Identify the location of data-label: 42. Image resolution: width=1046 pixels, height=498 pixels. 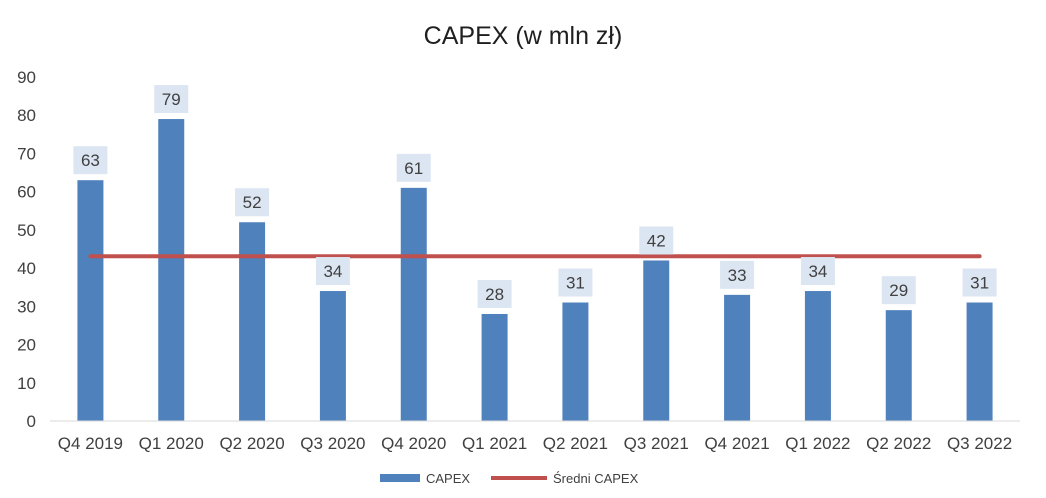
(656, 240).